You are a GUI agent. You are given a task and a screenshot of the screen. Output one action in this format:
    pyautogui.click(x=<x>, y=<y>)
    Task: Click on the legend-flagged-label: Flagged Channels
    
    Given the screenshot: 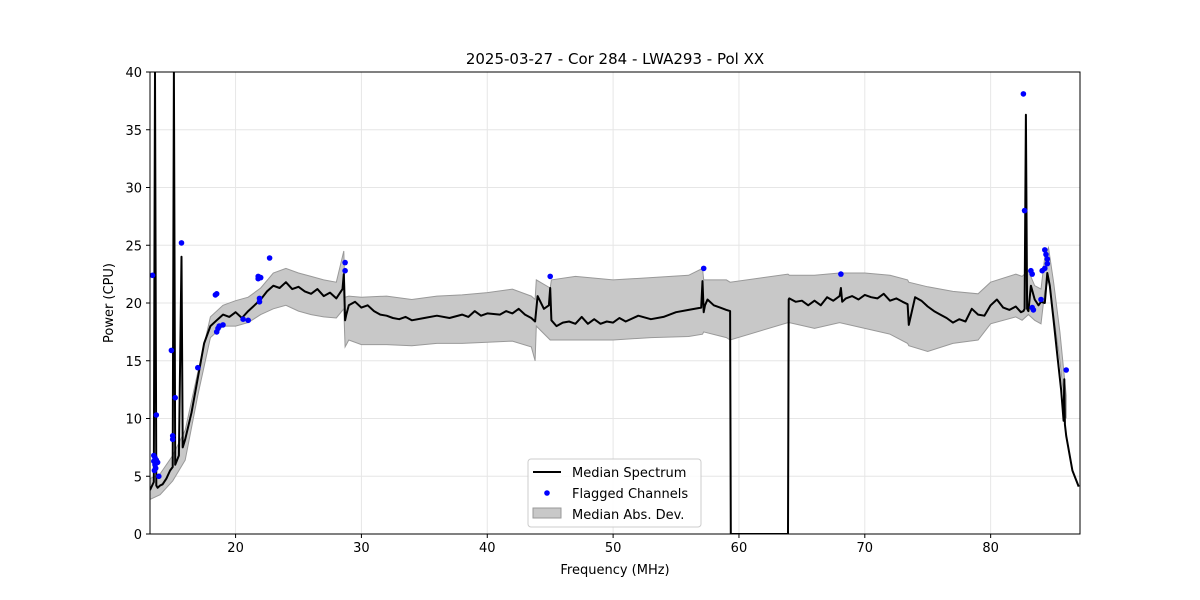 What is the action you would take?
    pyautogui.click(x=630, y=494)
    